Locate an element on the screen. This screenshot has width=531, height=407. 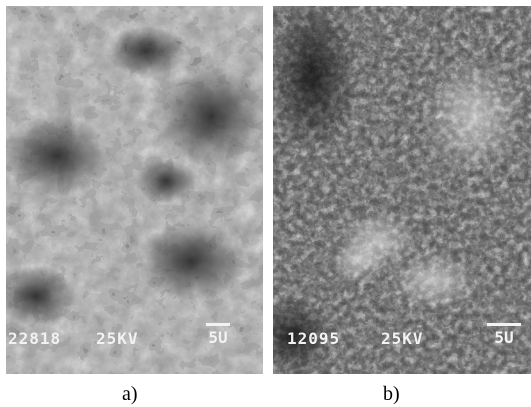
sample-id-label: 22818 is located at coordinates (35, 338).